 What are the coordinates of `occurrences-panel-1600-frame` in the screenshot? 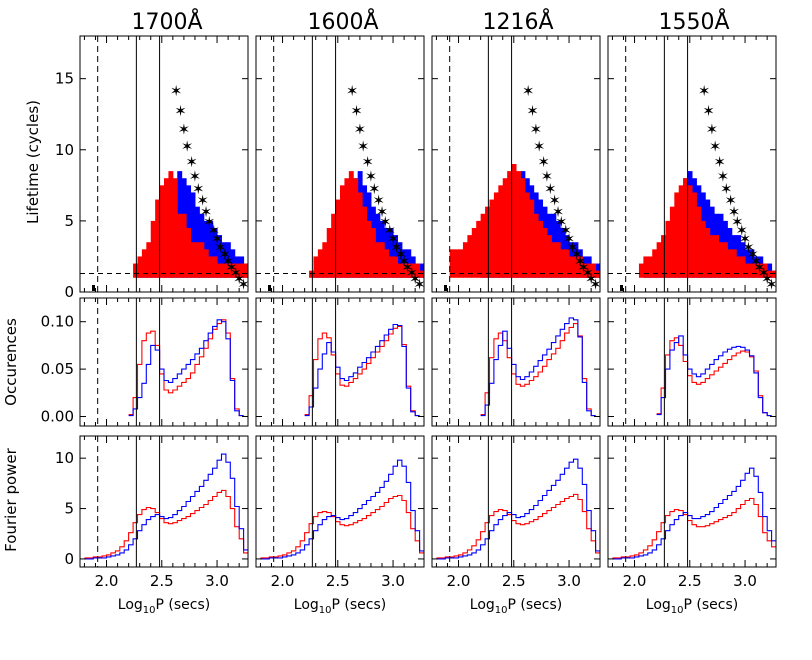 It's located at (340, 362).